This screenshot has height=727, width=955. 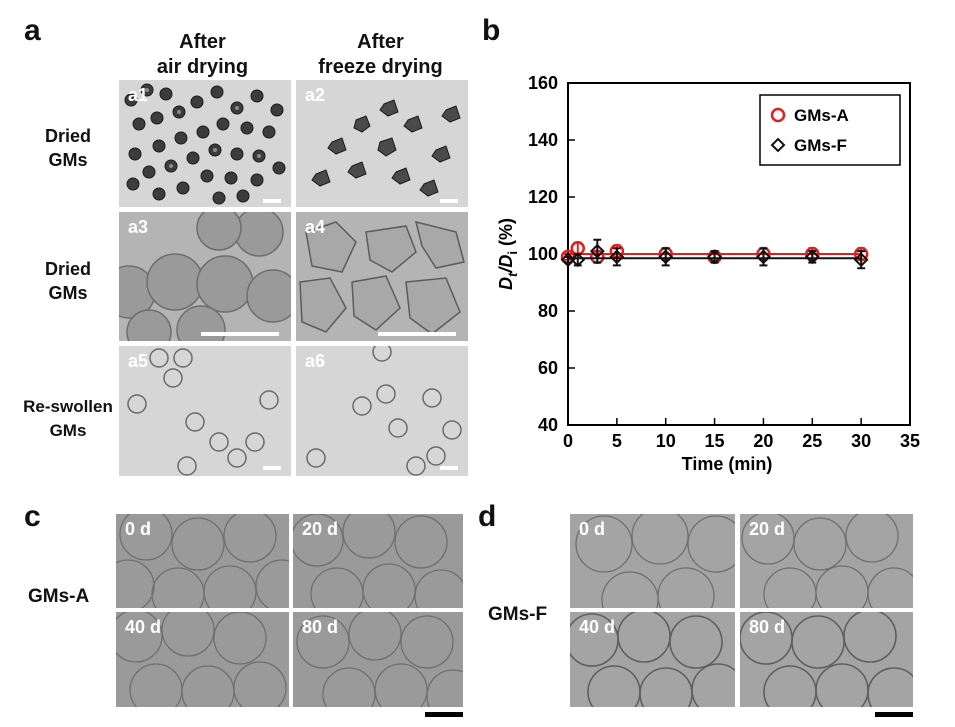 I want to click on y-axis-label-part: /D, so click(x=506, y=264).